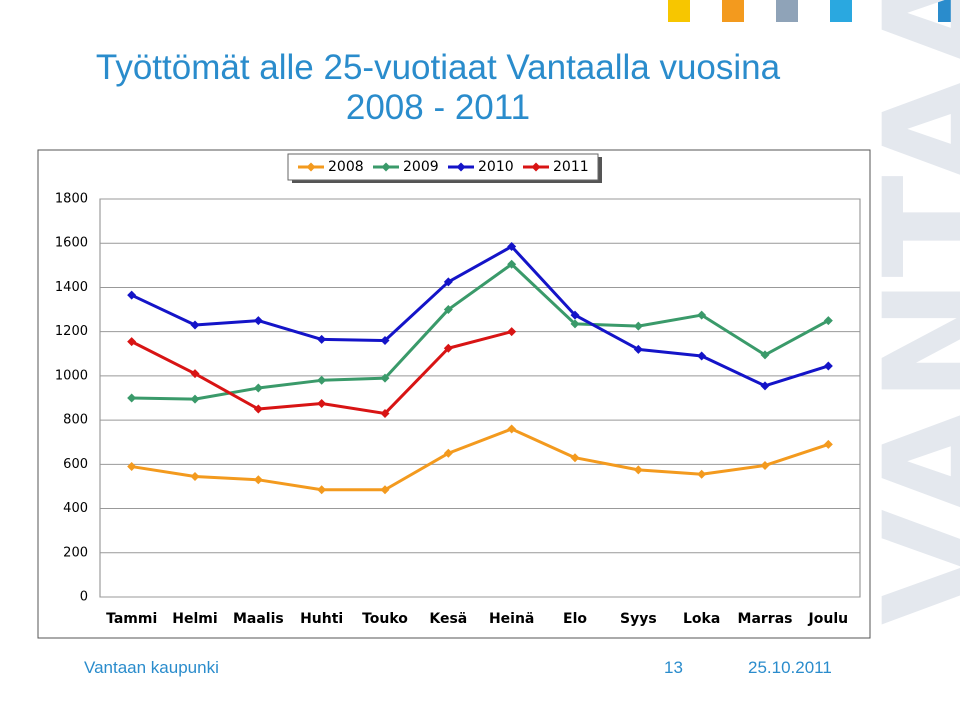 The width and height of the screenshot is (960, 718). What do you see at coordinates (258, 619) in the screenshot?
I see `x-tick-label: Maalis` at bounding box center [258, 619].